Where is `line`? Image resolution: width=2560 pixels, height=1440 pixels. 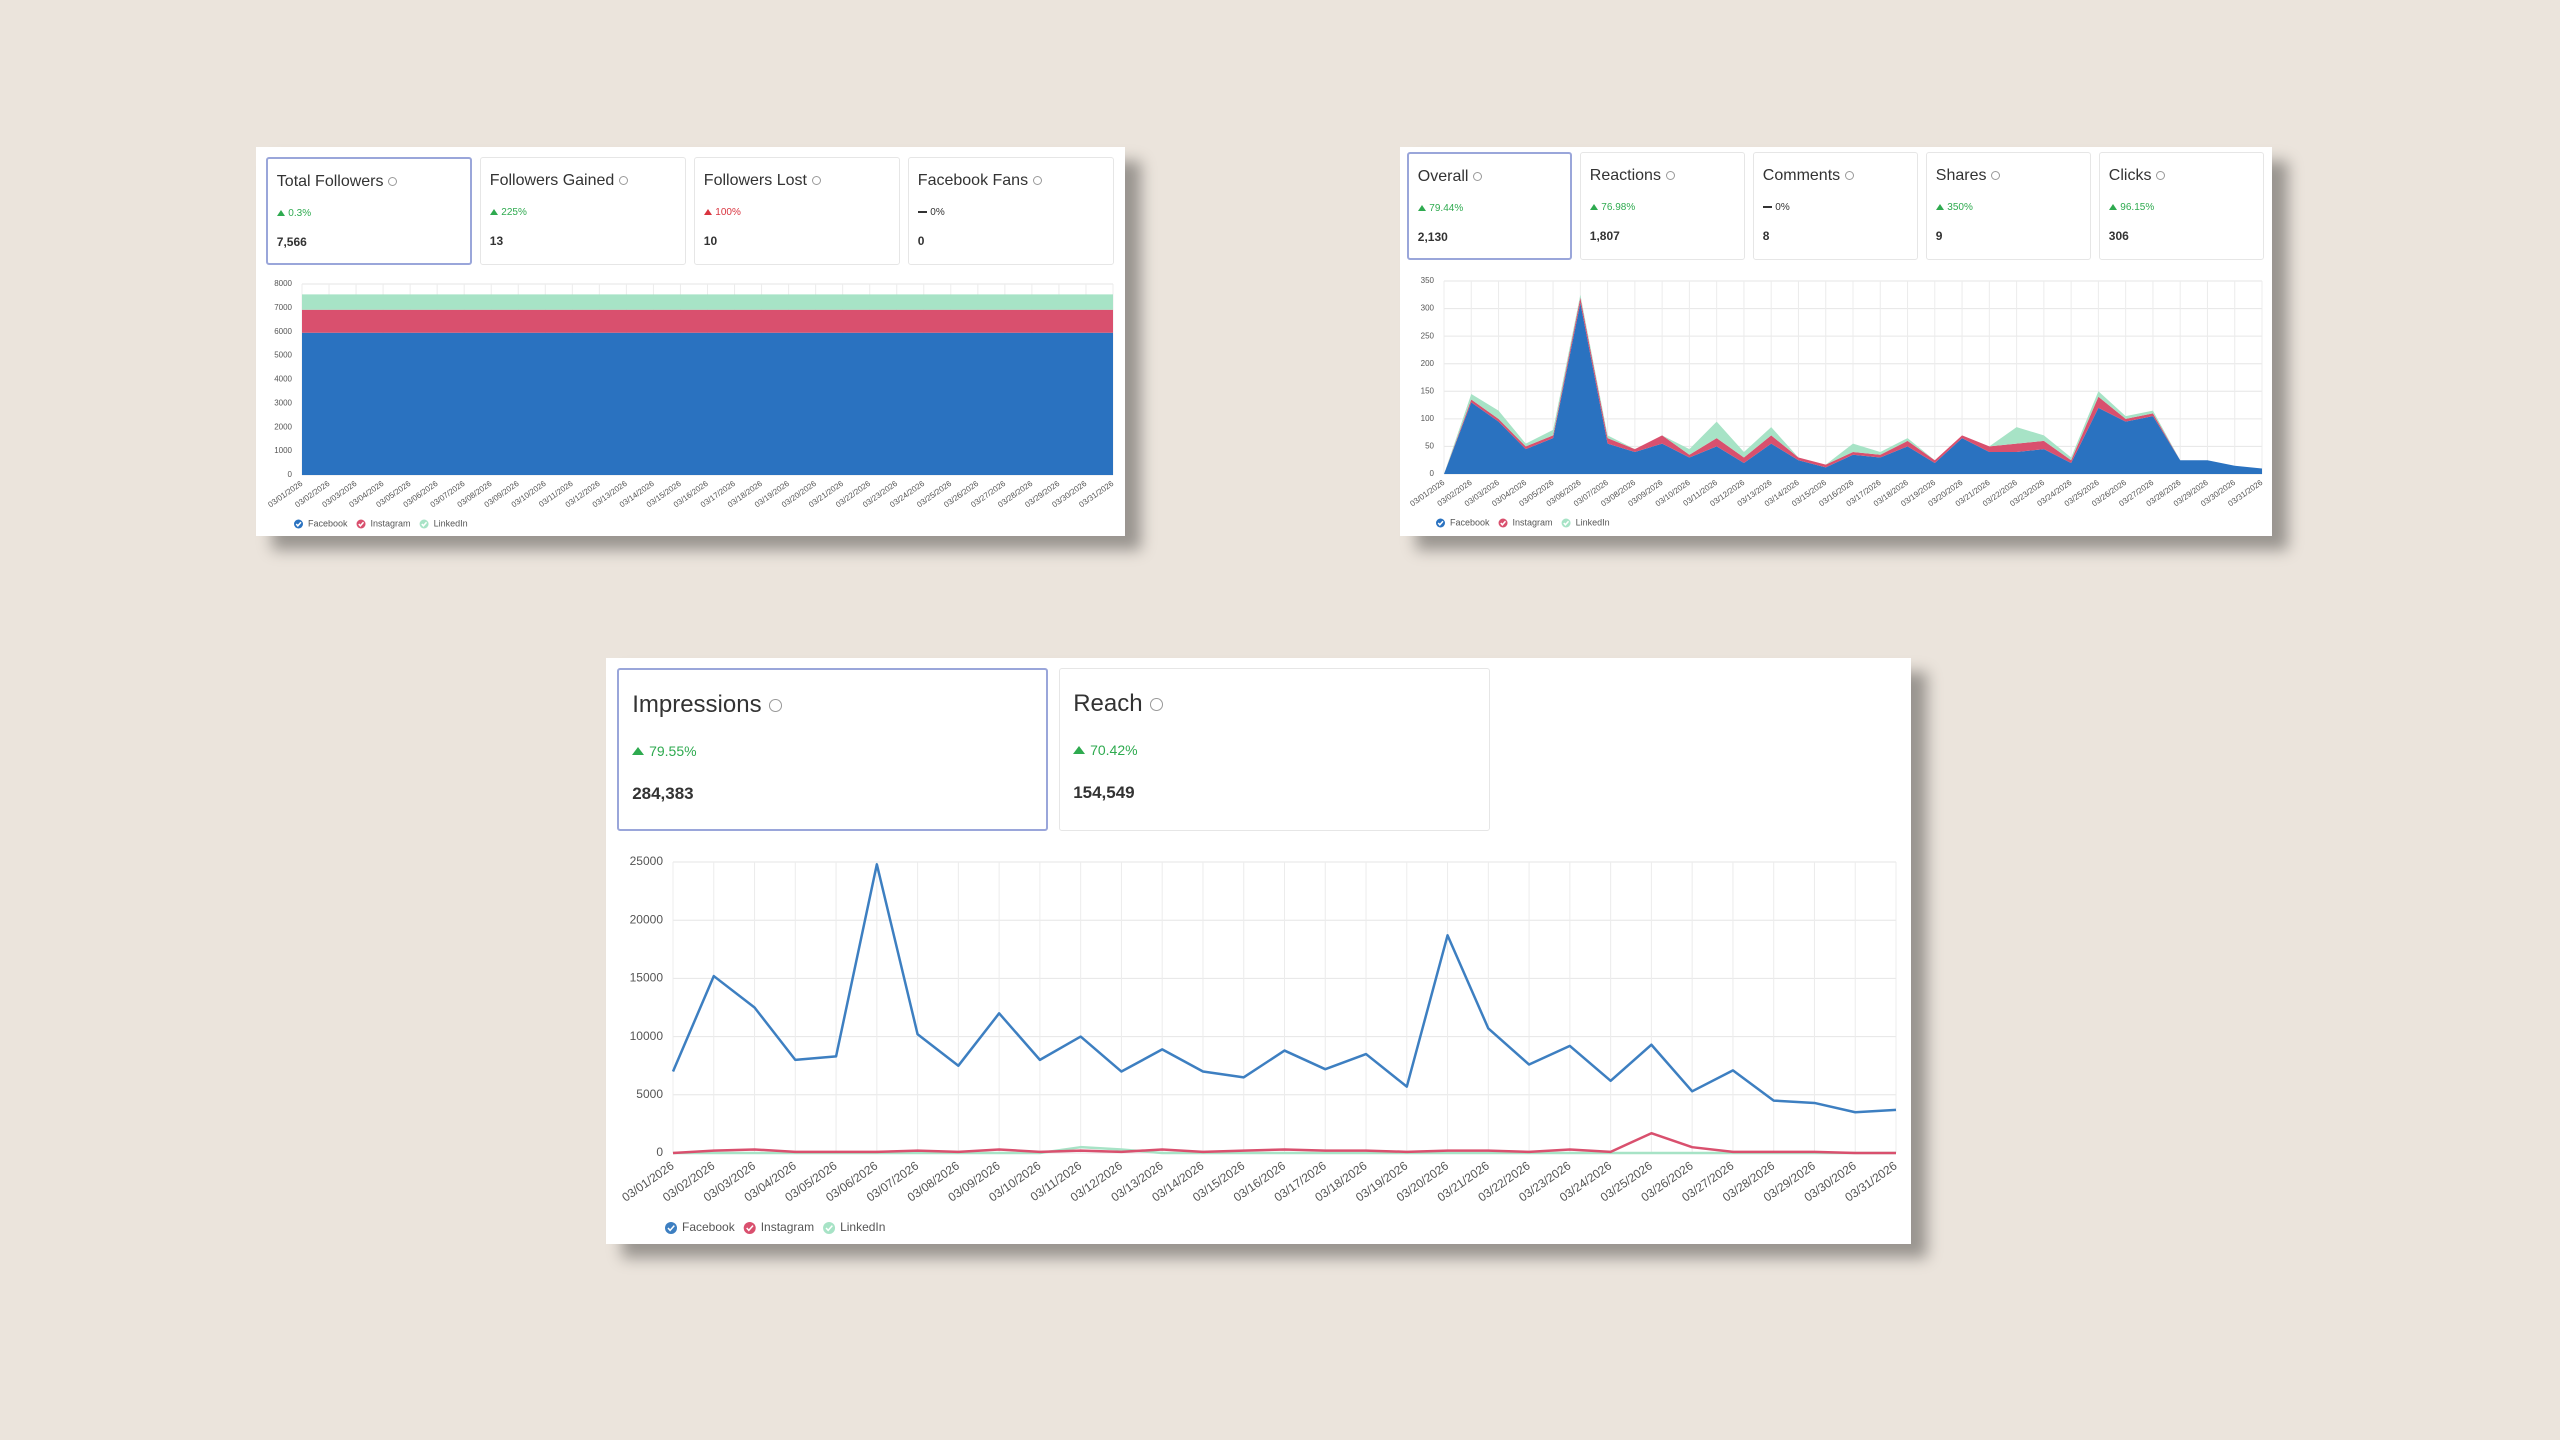
line is located at coordinates (1284, 988).